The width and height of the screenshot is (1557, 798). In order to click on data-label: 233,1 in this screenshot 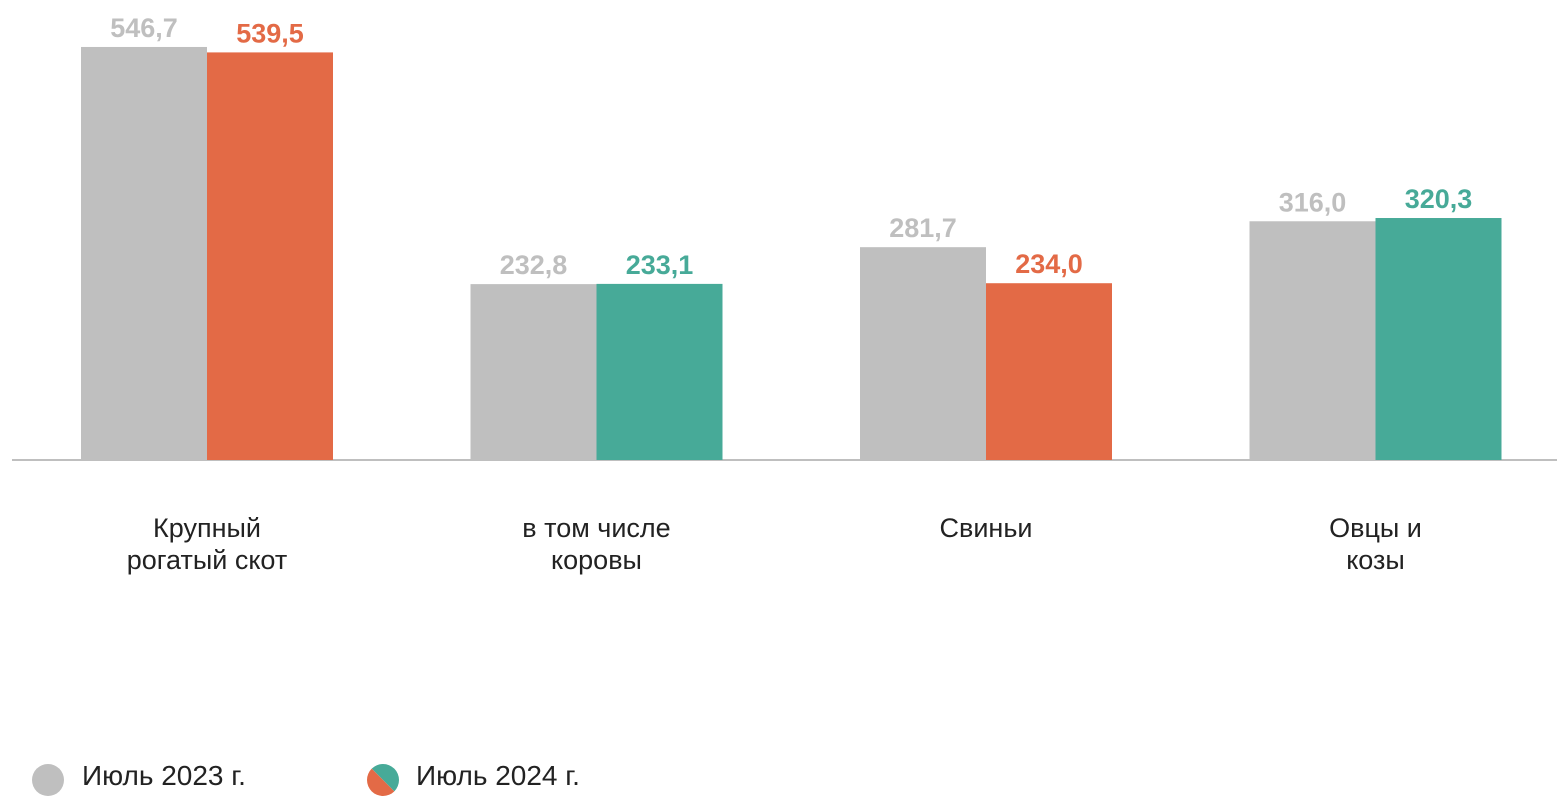, I will do `click(660, 265)`.